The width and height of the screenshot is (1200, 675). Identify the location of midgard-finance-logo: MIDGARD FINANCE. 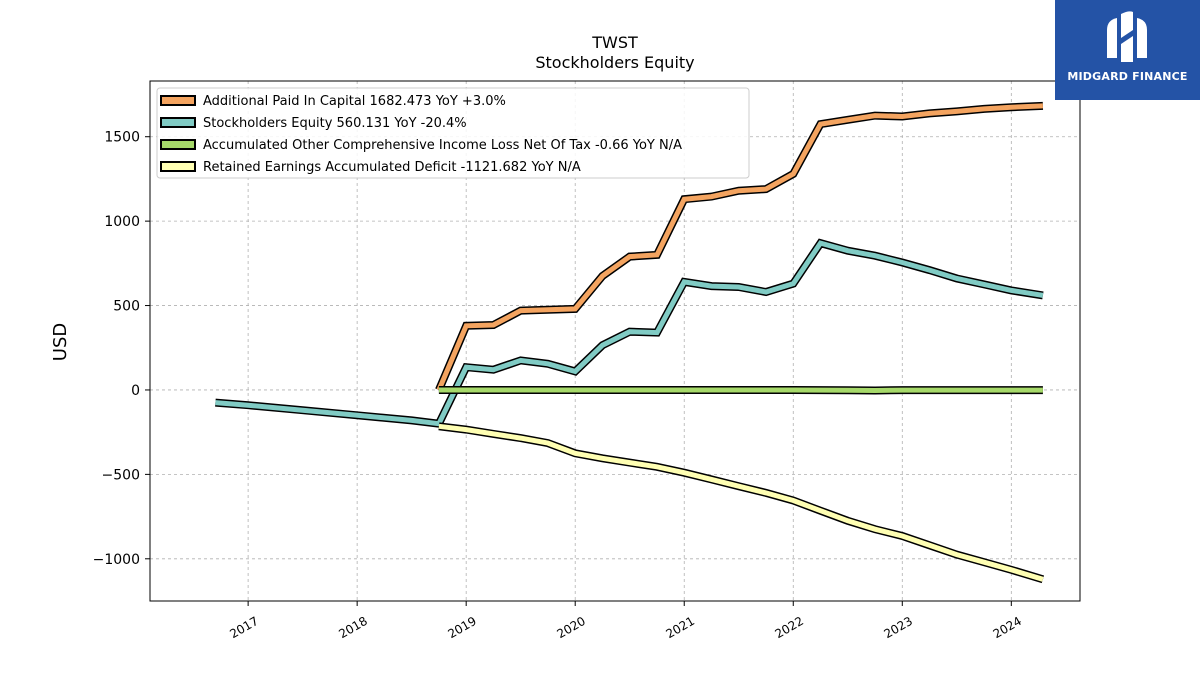
(1127, 50).